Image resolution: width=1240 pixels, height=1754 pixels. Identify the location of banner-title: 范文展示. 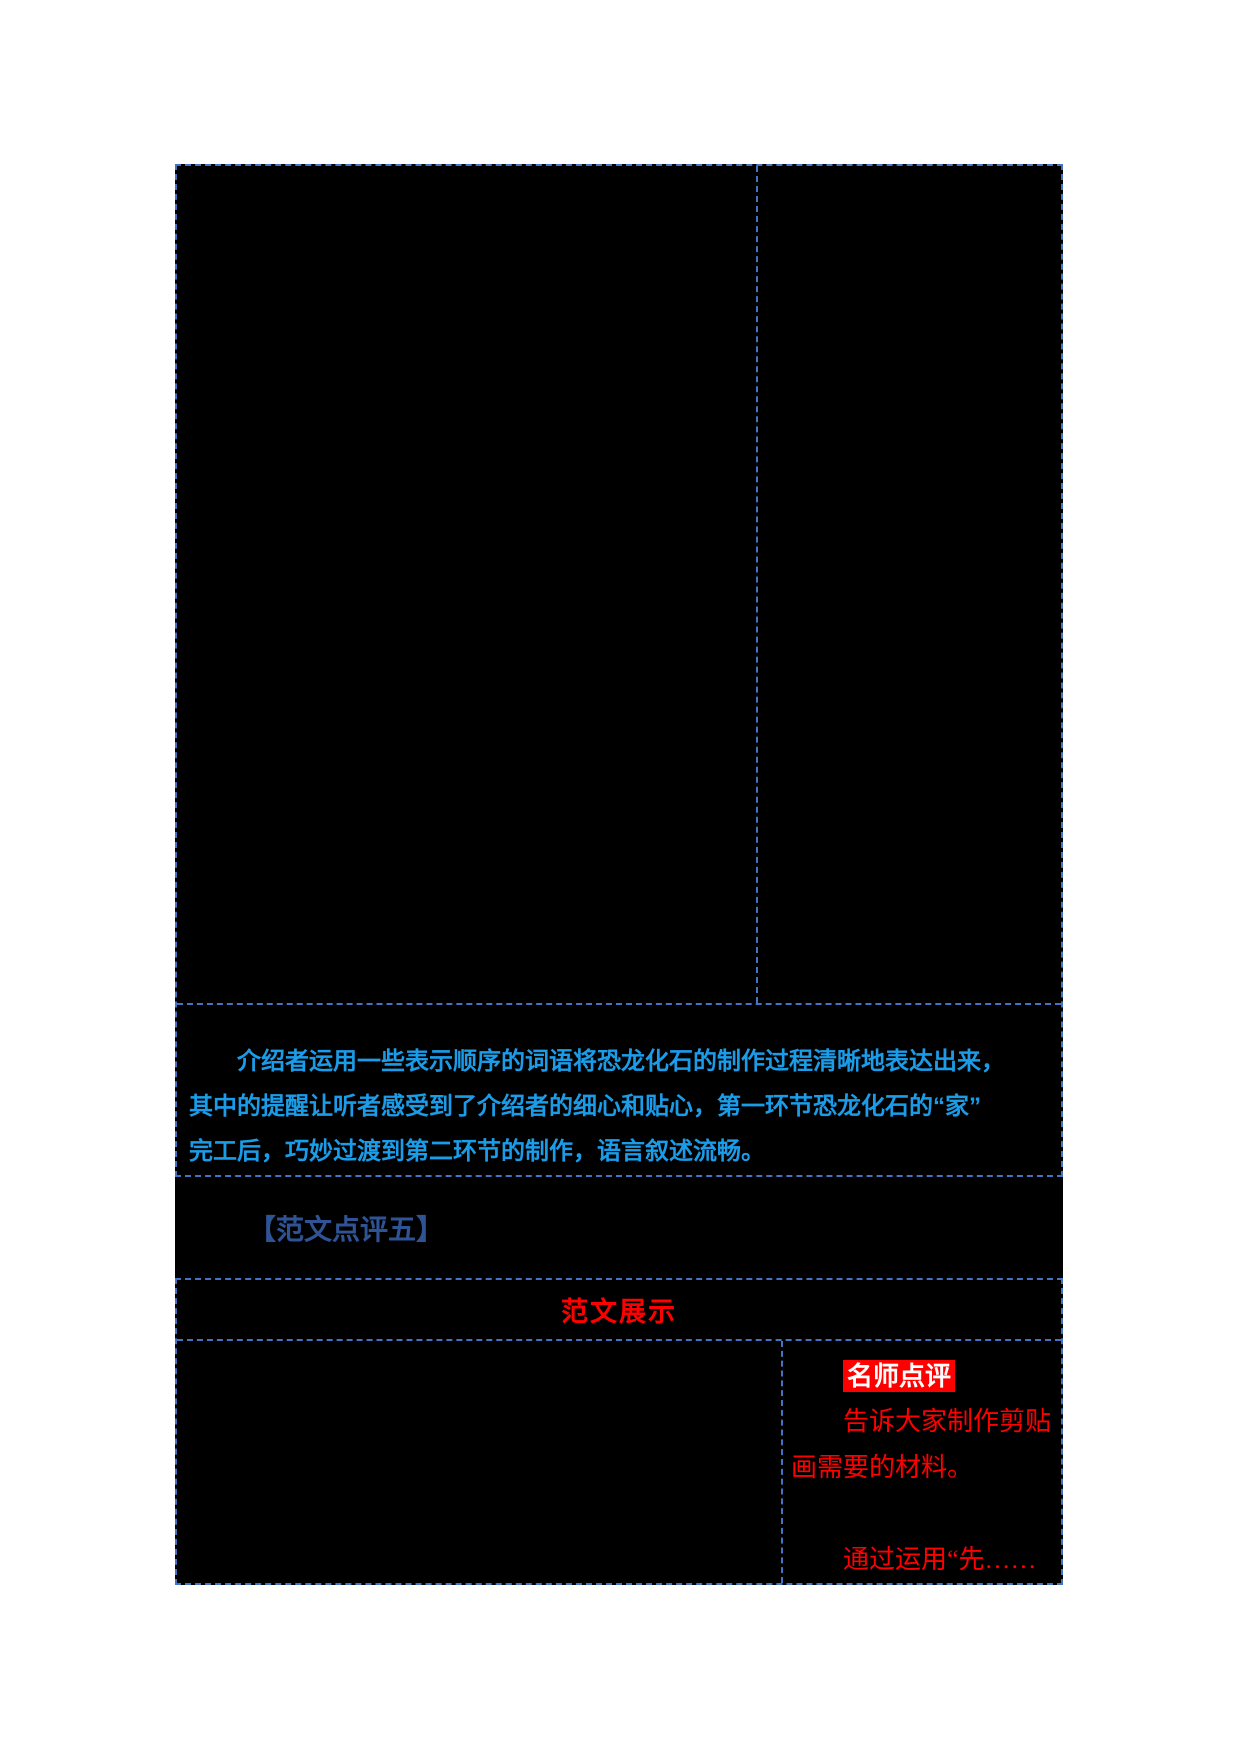
(619, 1312).